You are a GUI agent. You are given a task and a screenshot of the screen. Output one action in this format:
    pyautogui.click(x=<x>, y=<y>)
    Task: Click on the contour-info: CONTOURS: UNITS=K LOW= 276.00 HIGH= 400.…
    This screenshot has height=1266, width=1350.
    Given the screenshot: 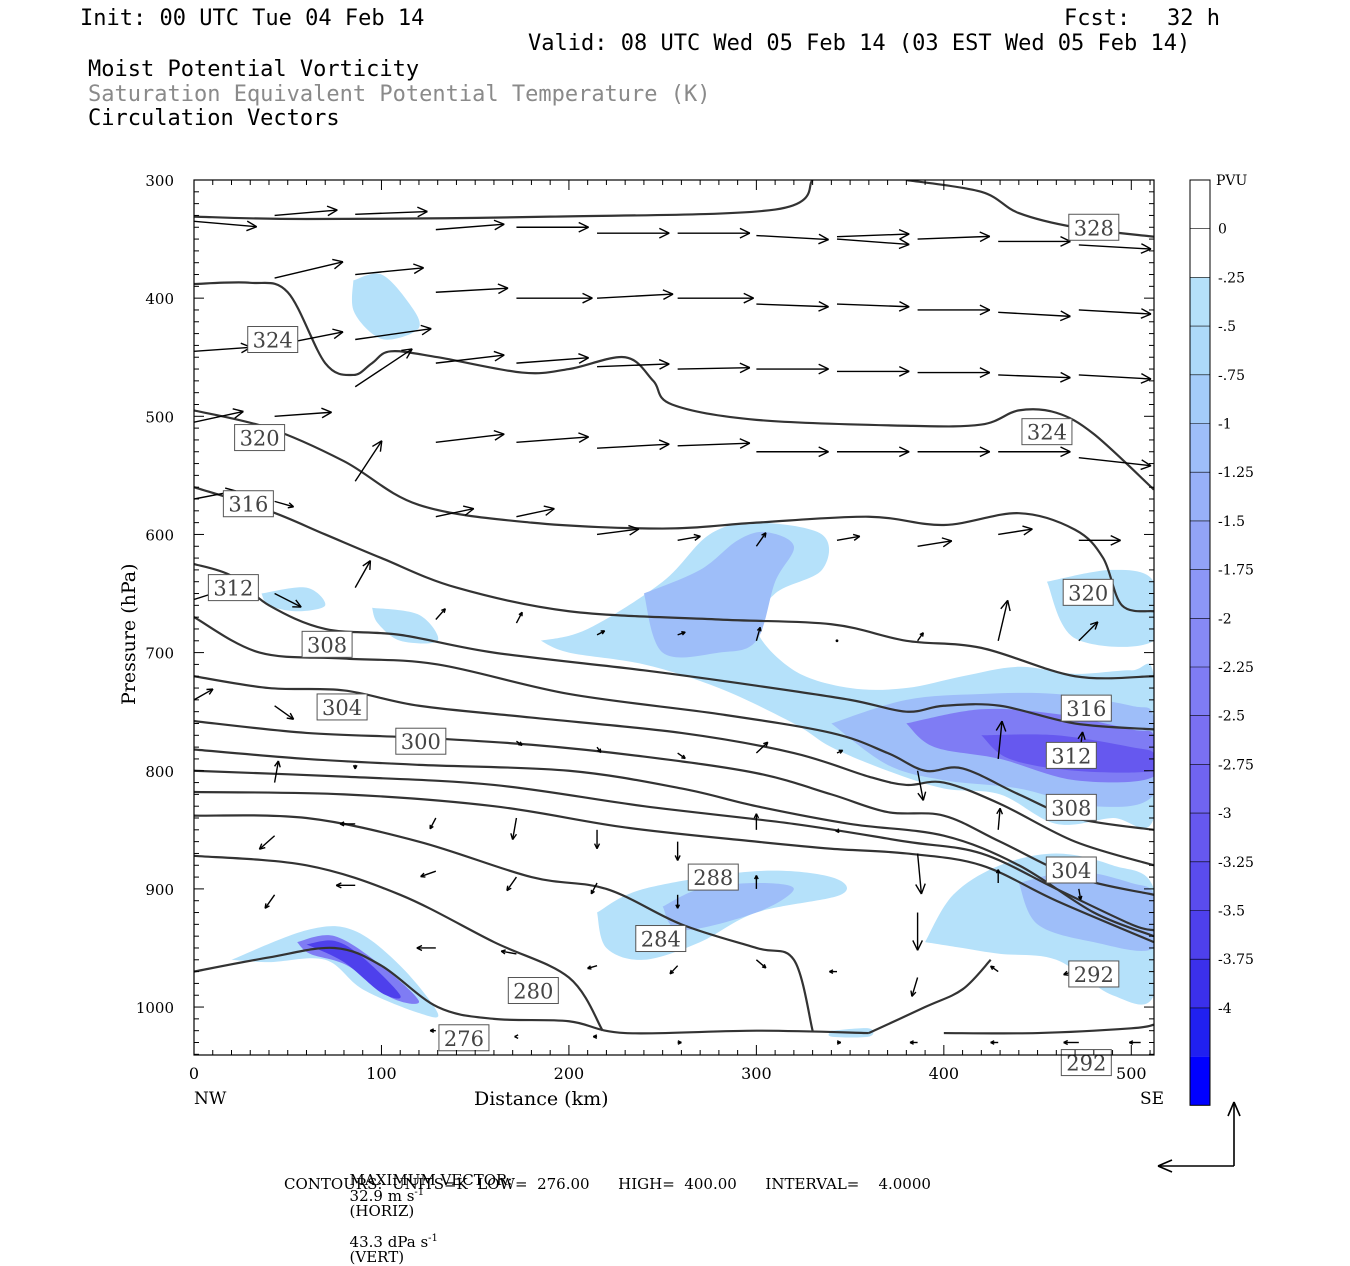 What is the action you would take?
    pyautogui.click(x=607, y=1184)
    